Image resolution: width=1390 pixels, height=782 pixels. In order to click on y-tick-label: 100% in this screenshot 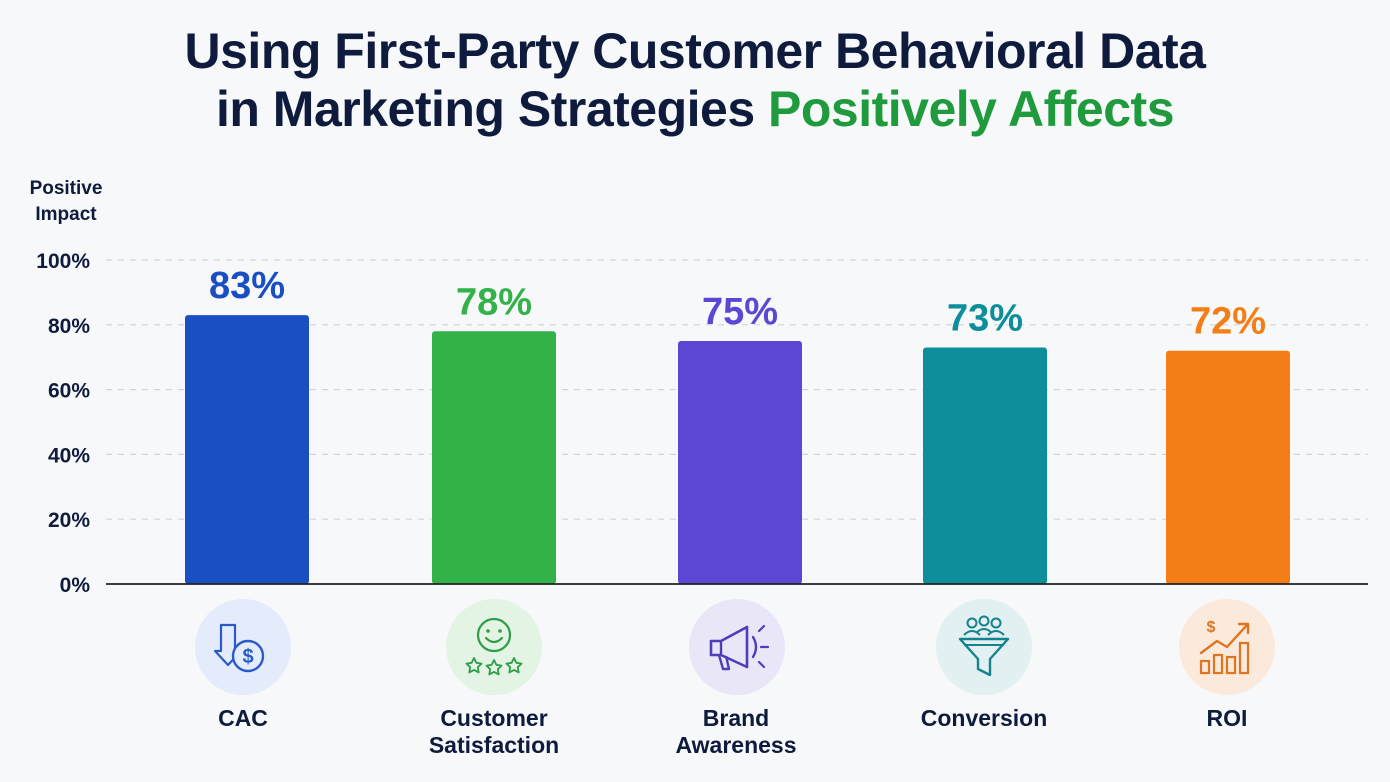, I will do `click(63, 261)`.